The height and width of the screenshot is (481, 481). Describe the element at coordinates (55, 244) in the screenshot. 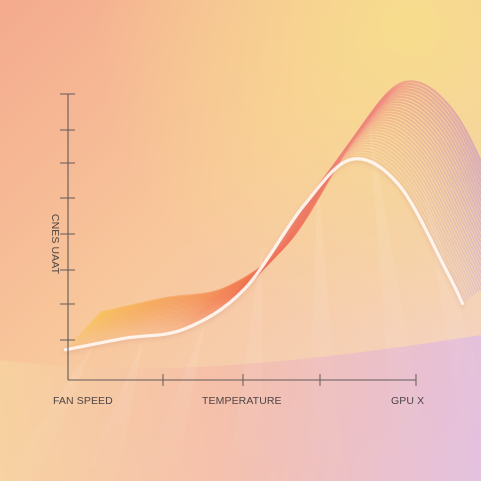

I see `y-axis-label: CNES UAAT` at that location.